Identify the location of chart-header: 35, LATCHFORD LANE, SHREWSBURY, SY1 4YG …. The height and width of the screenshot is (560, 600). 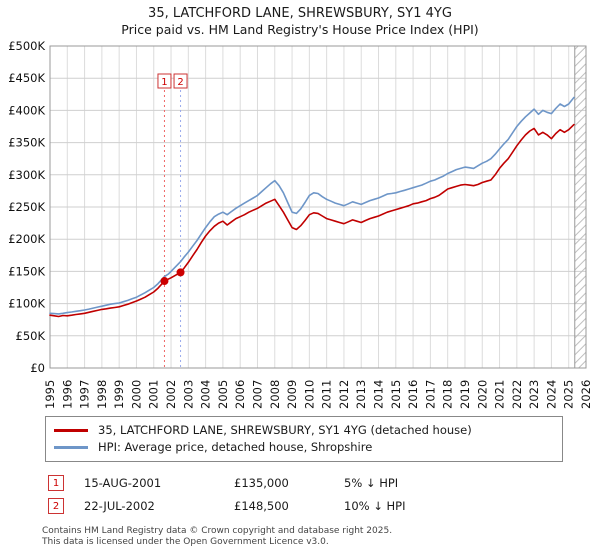
(300, 19).